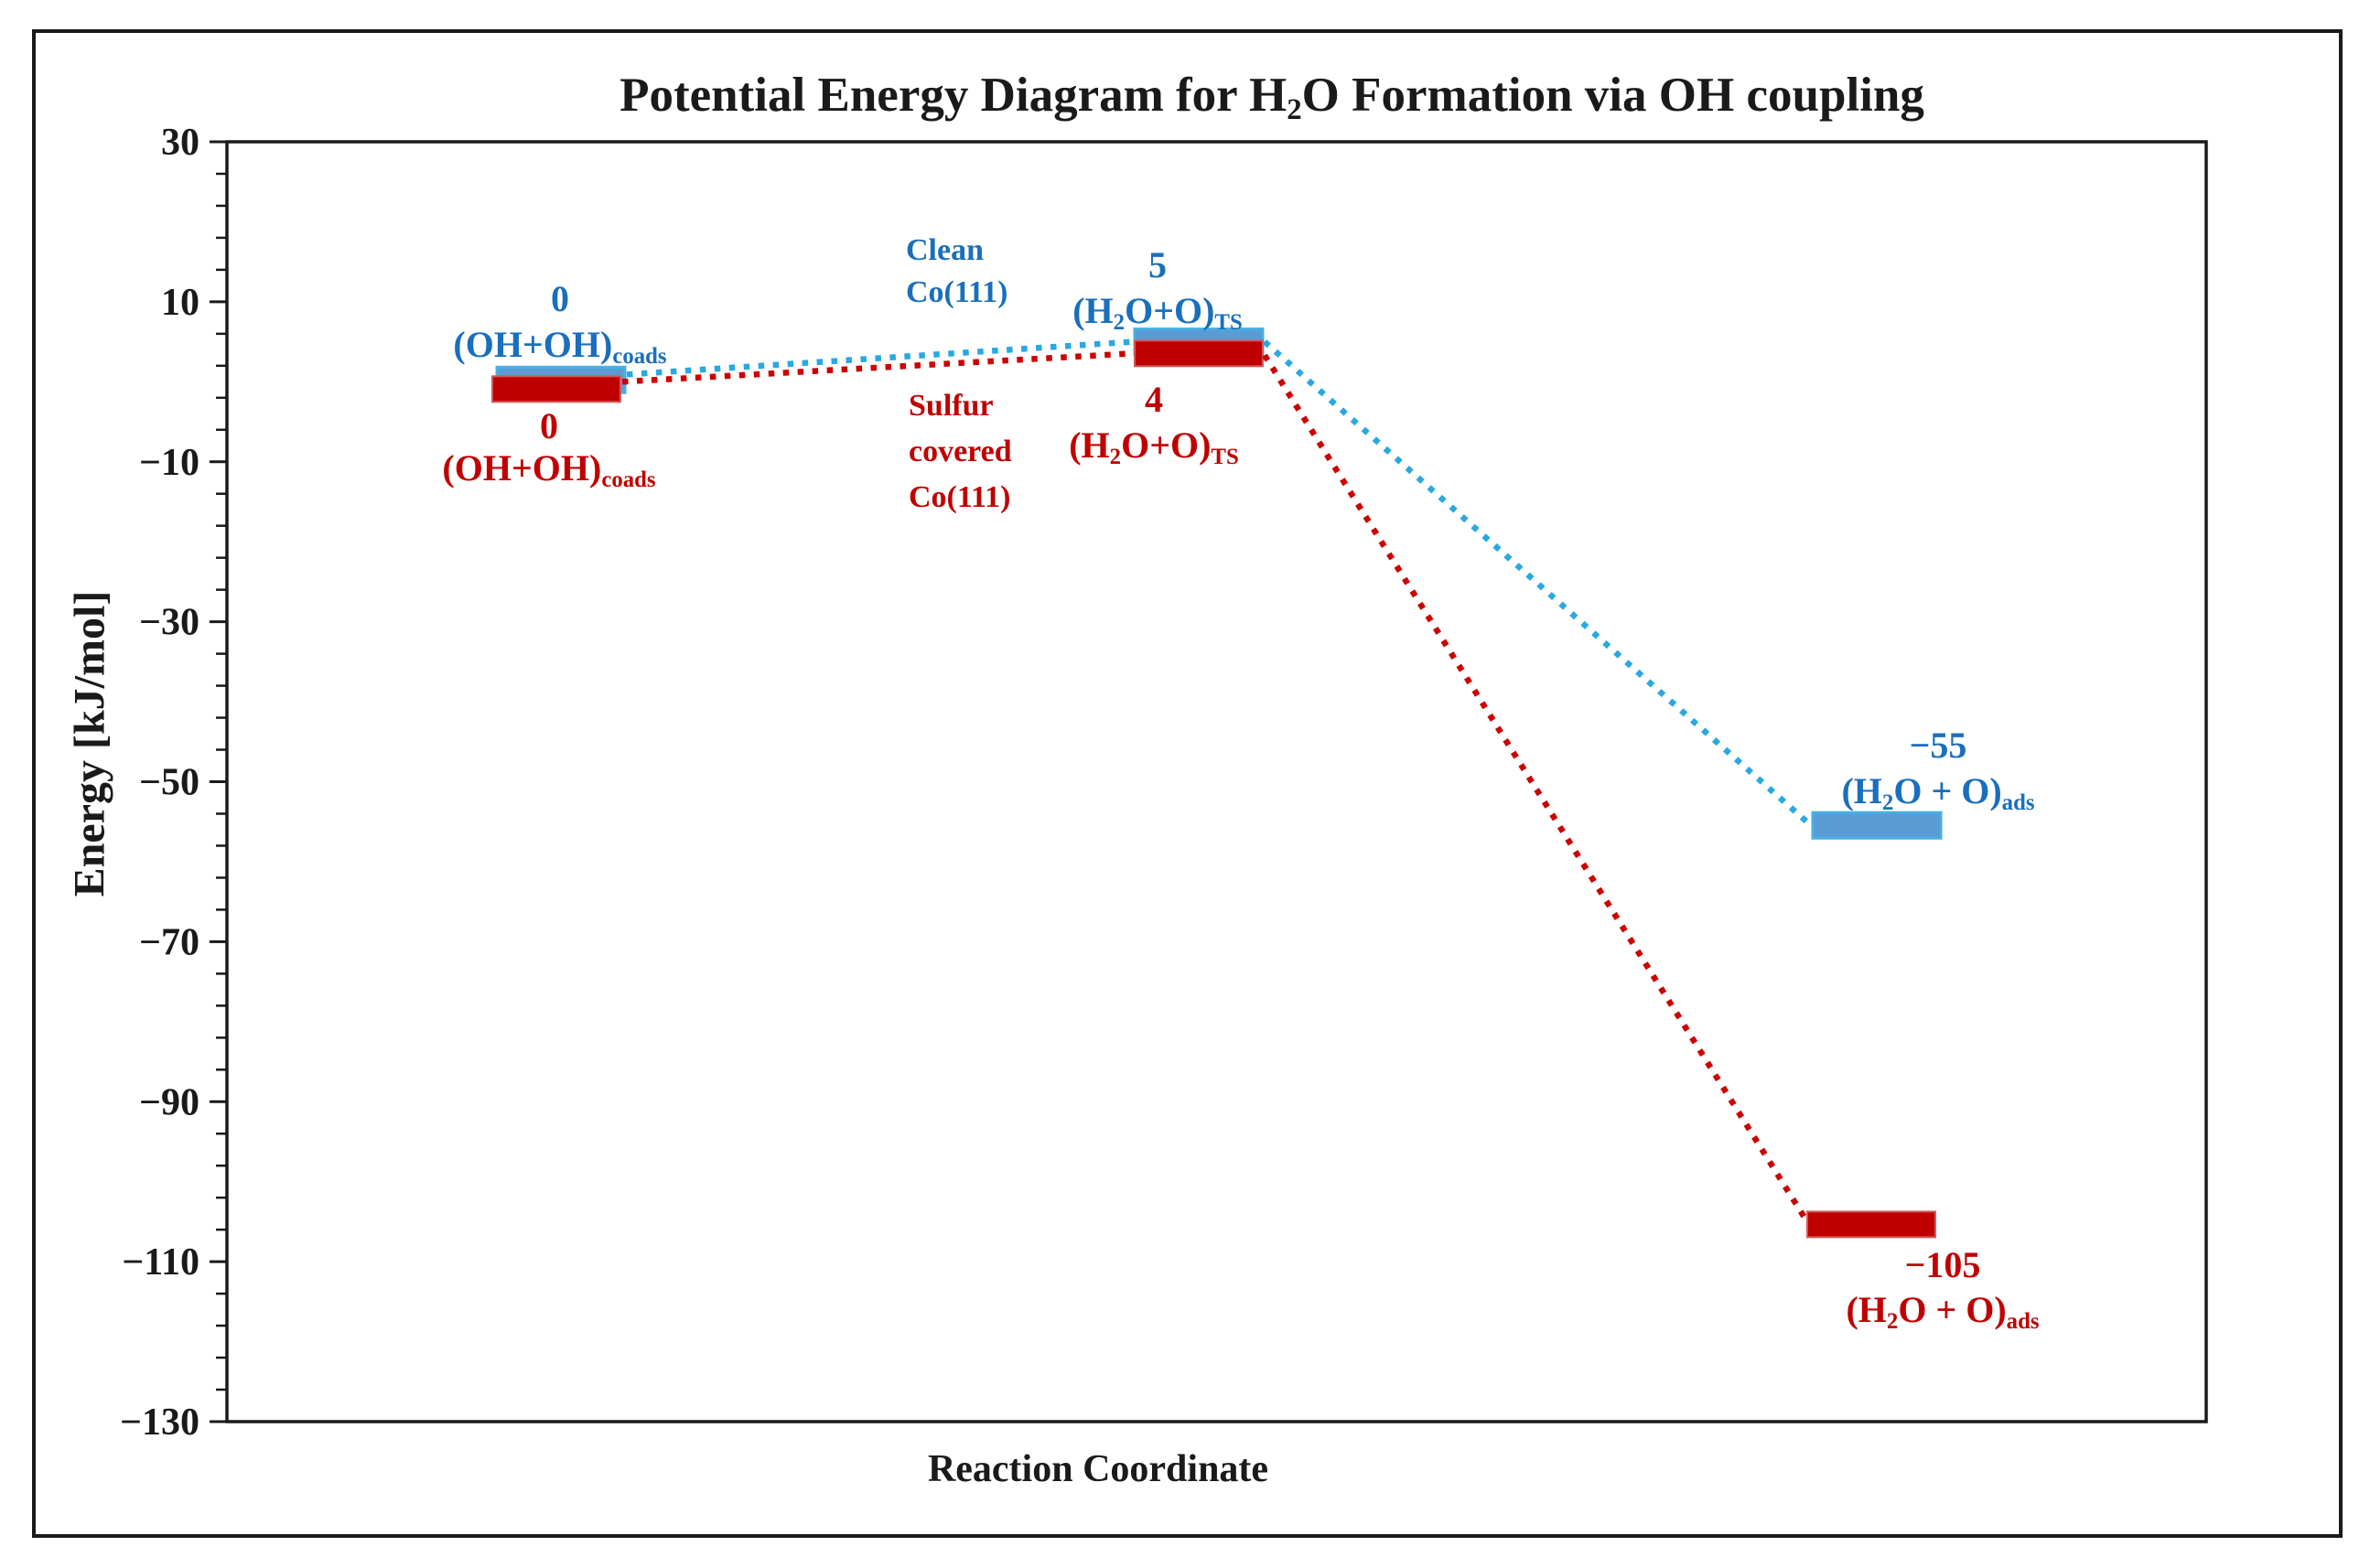  Describe the element at coordinates (169, 942) in the screenshot. I see `y-axis-tick-label: −70` at that location.